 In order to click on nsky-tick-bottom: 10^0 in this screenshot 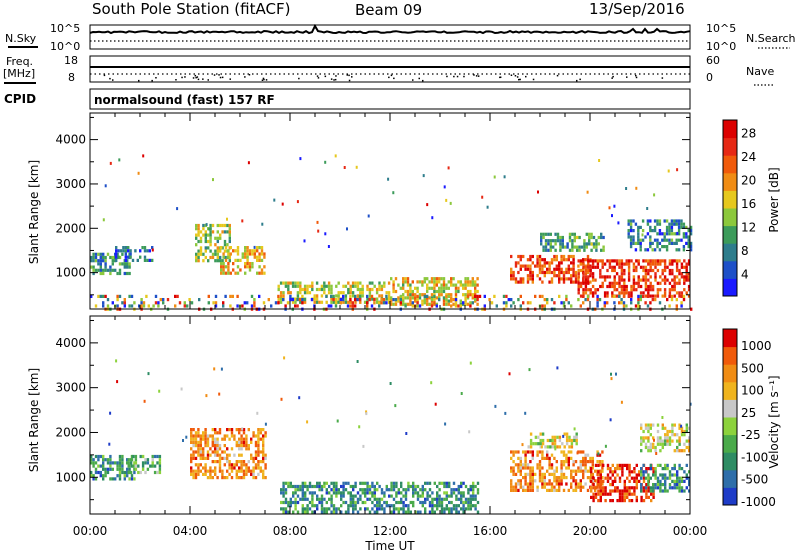, I will do `click(65, 46)`.